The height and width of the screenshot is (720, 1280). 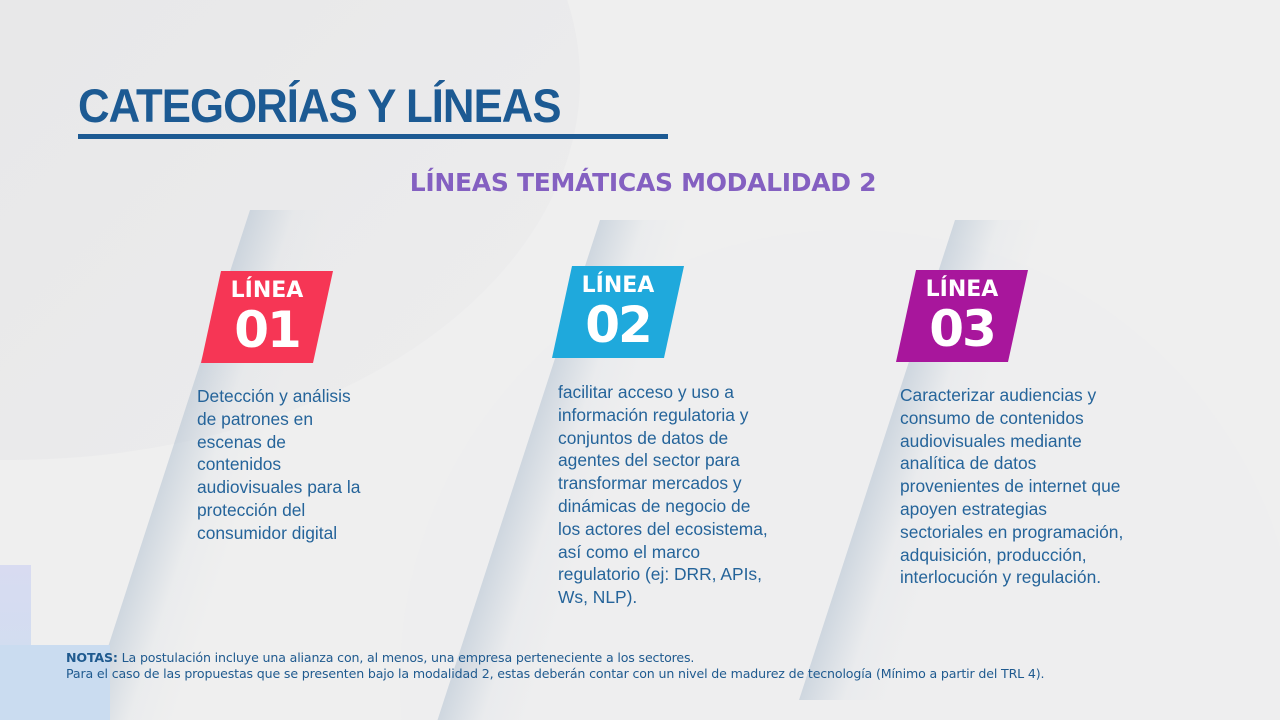 I want to click on badge-text: LÍNEA 01, so click(x=267, y=317).